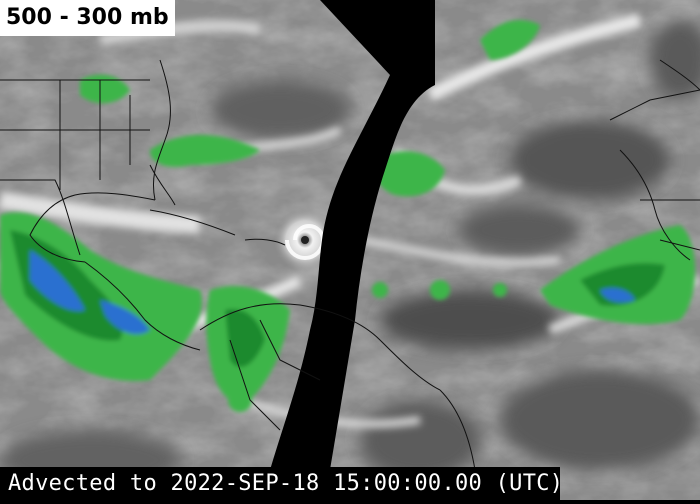  I want to click on europe-coast, so click(679, 75).